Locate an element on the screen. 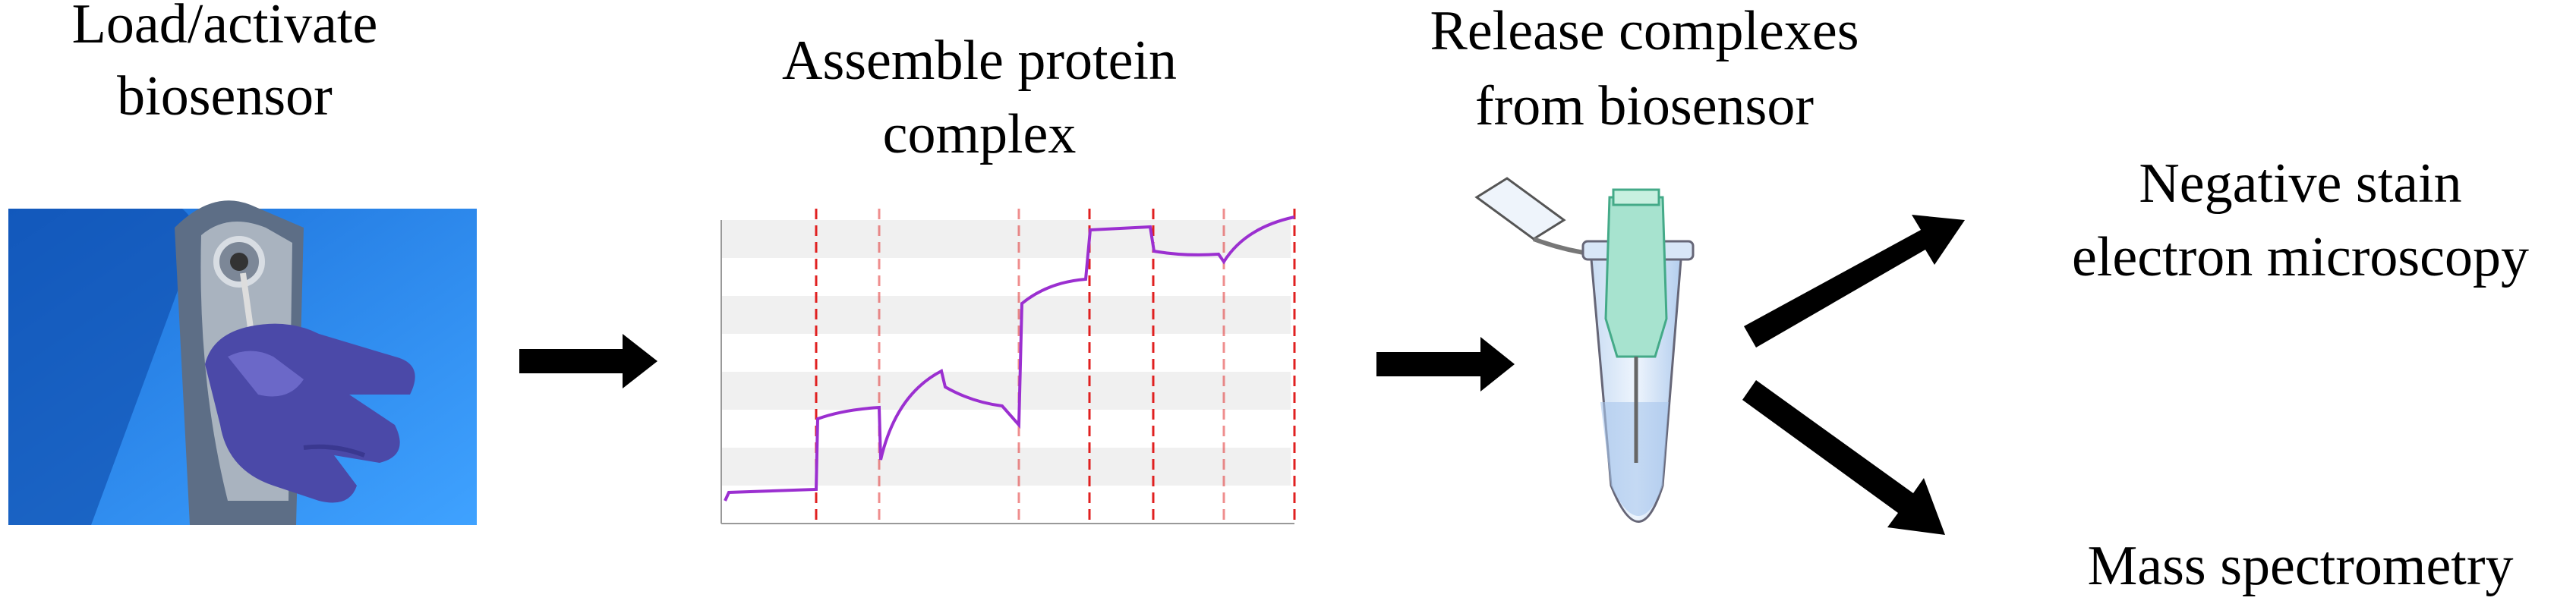  output-label: electron microscopy is located at coordinates (2300, 257).